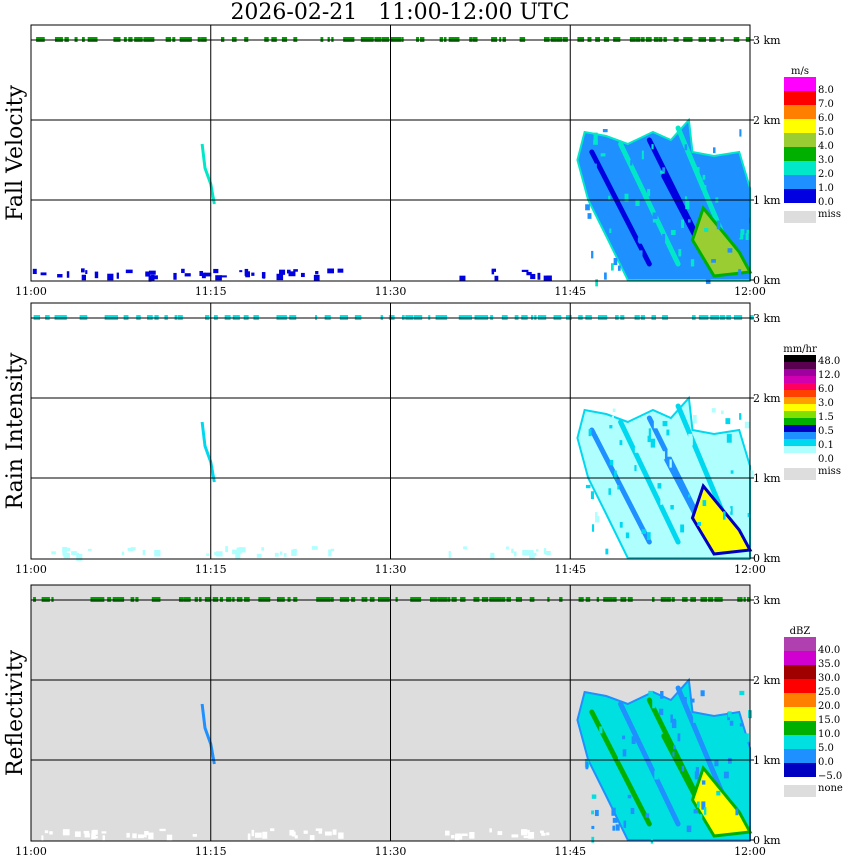 Image resolution: width=850 pixels, height=868 pixels. Describe the element at coordinates (767, 760) in the screenshot. I see `reflectivity-ytick-label: 1 km` at that location.